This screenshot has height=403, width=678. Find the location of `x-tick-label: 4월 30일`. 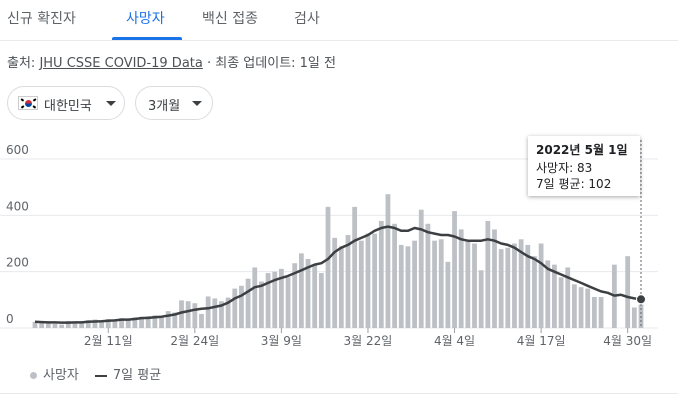

x-tick-label: 4월 30일 is located at coordinates (627, 341).